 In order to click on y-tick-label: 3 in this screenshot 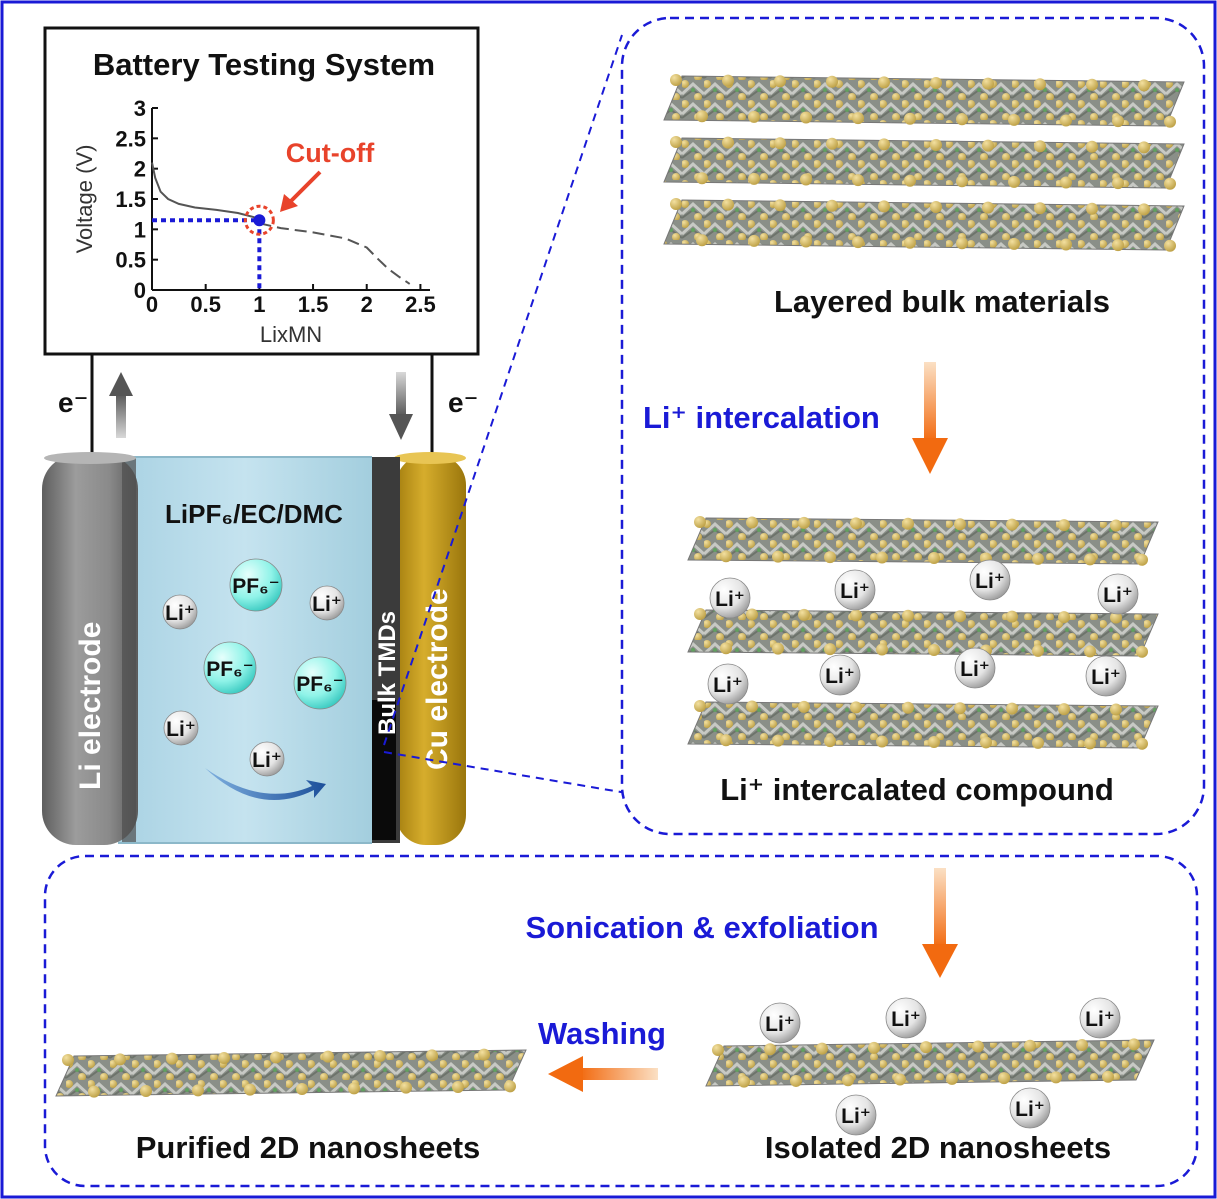, I will do `click(140, 108)`.